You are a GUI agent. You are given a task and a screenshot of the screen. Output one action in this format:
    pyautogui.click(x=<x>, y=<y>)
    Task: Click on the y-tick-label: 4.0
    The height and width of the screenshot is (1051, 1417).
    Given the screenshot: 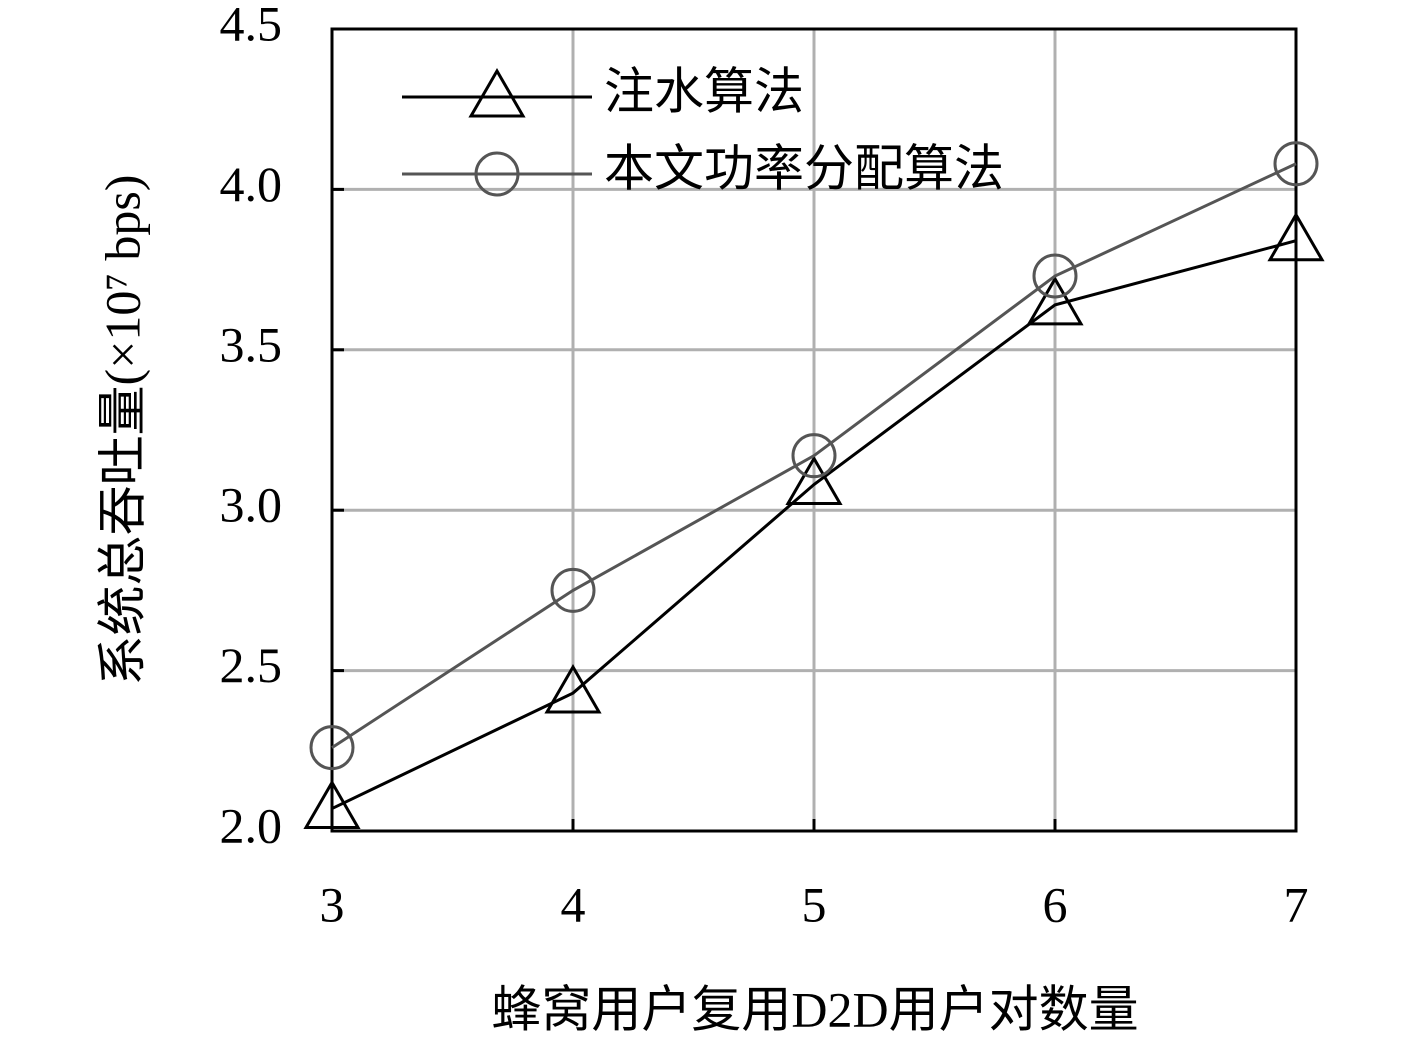 What is the action you would take?
    pyautogui.click(x=251, y=184)
    